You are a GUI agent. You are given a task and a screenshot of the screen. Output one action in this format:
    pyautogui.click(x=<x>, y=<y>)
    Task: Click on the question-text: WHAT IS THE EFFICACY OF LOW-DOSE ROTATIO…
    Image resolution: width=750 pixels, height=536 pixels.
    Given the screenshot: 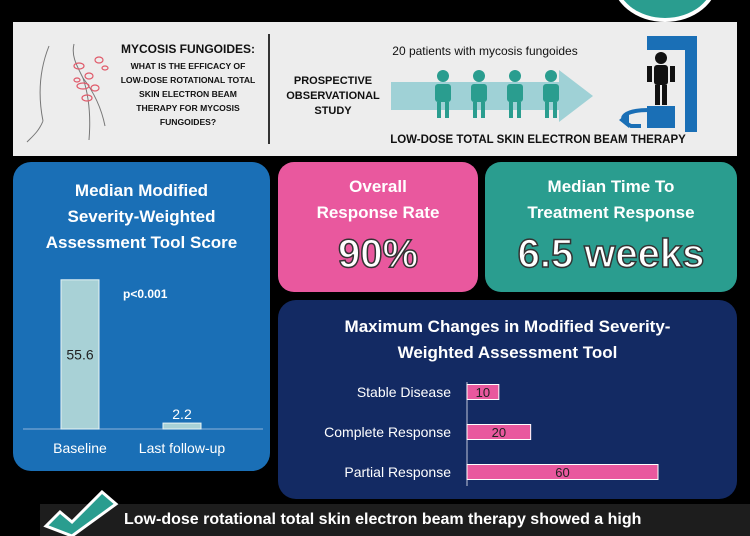 What is the action you would take?
    pyautogui.click(x=188, y=94)
    